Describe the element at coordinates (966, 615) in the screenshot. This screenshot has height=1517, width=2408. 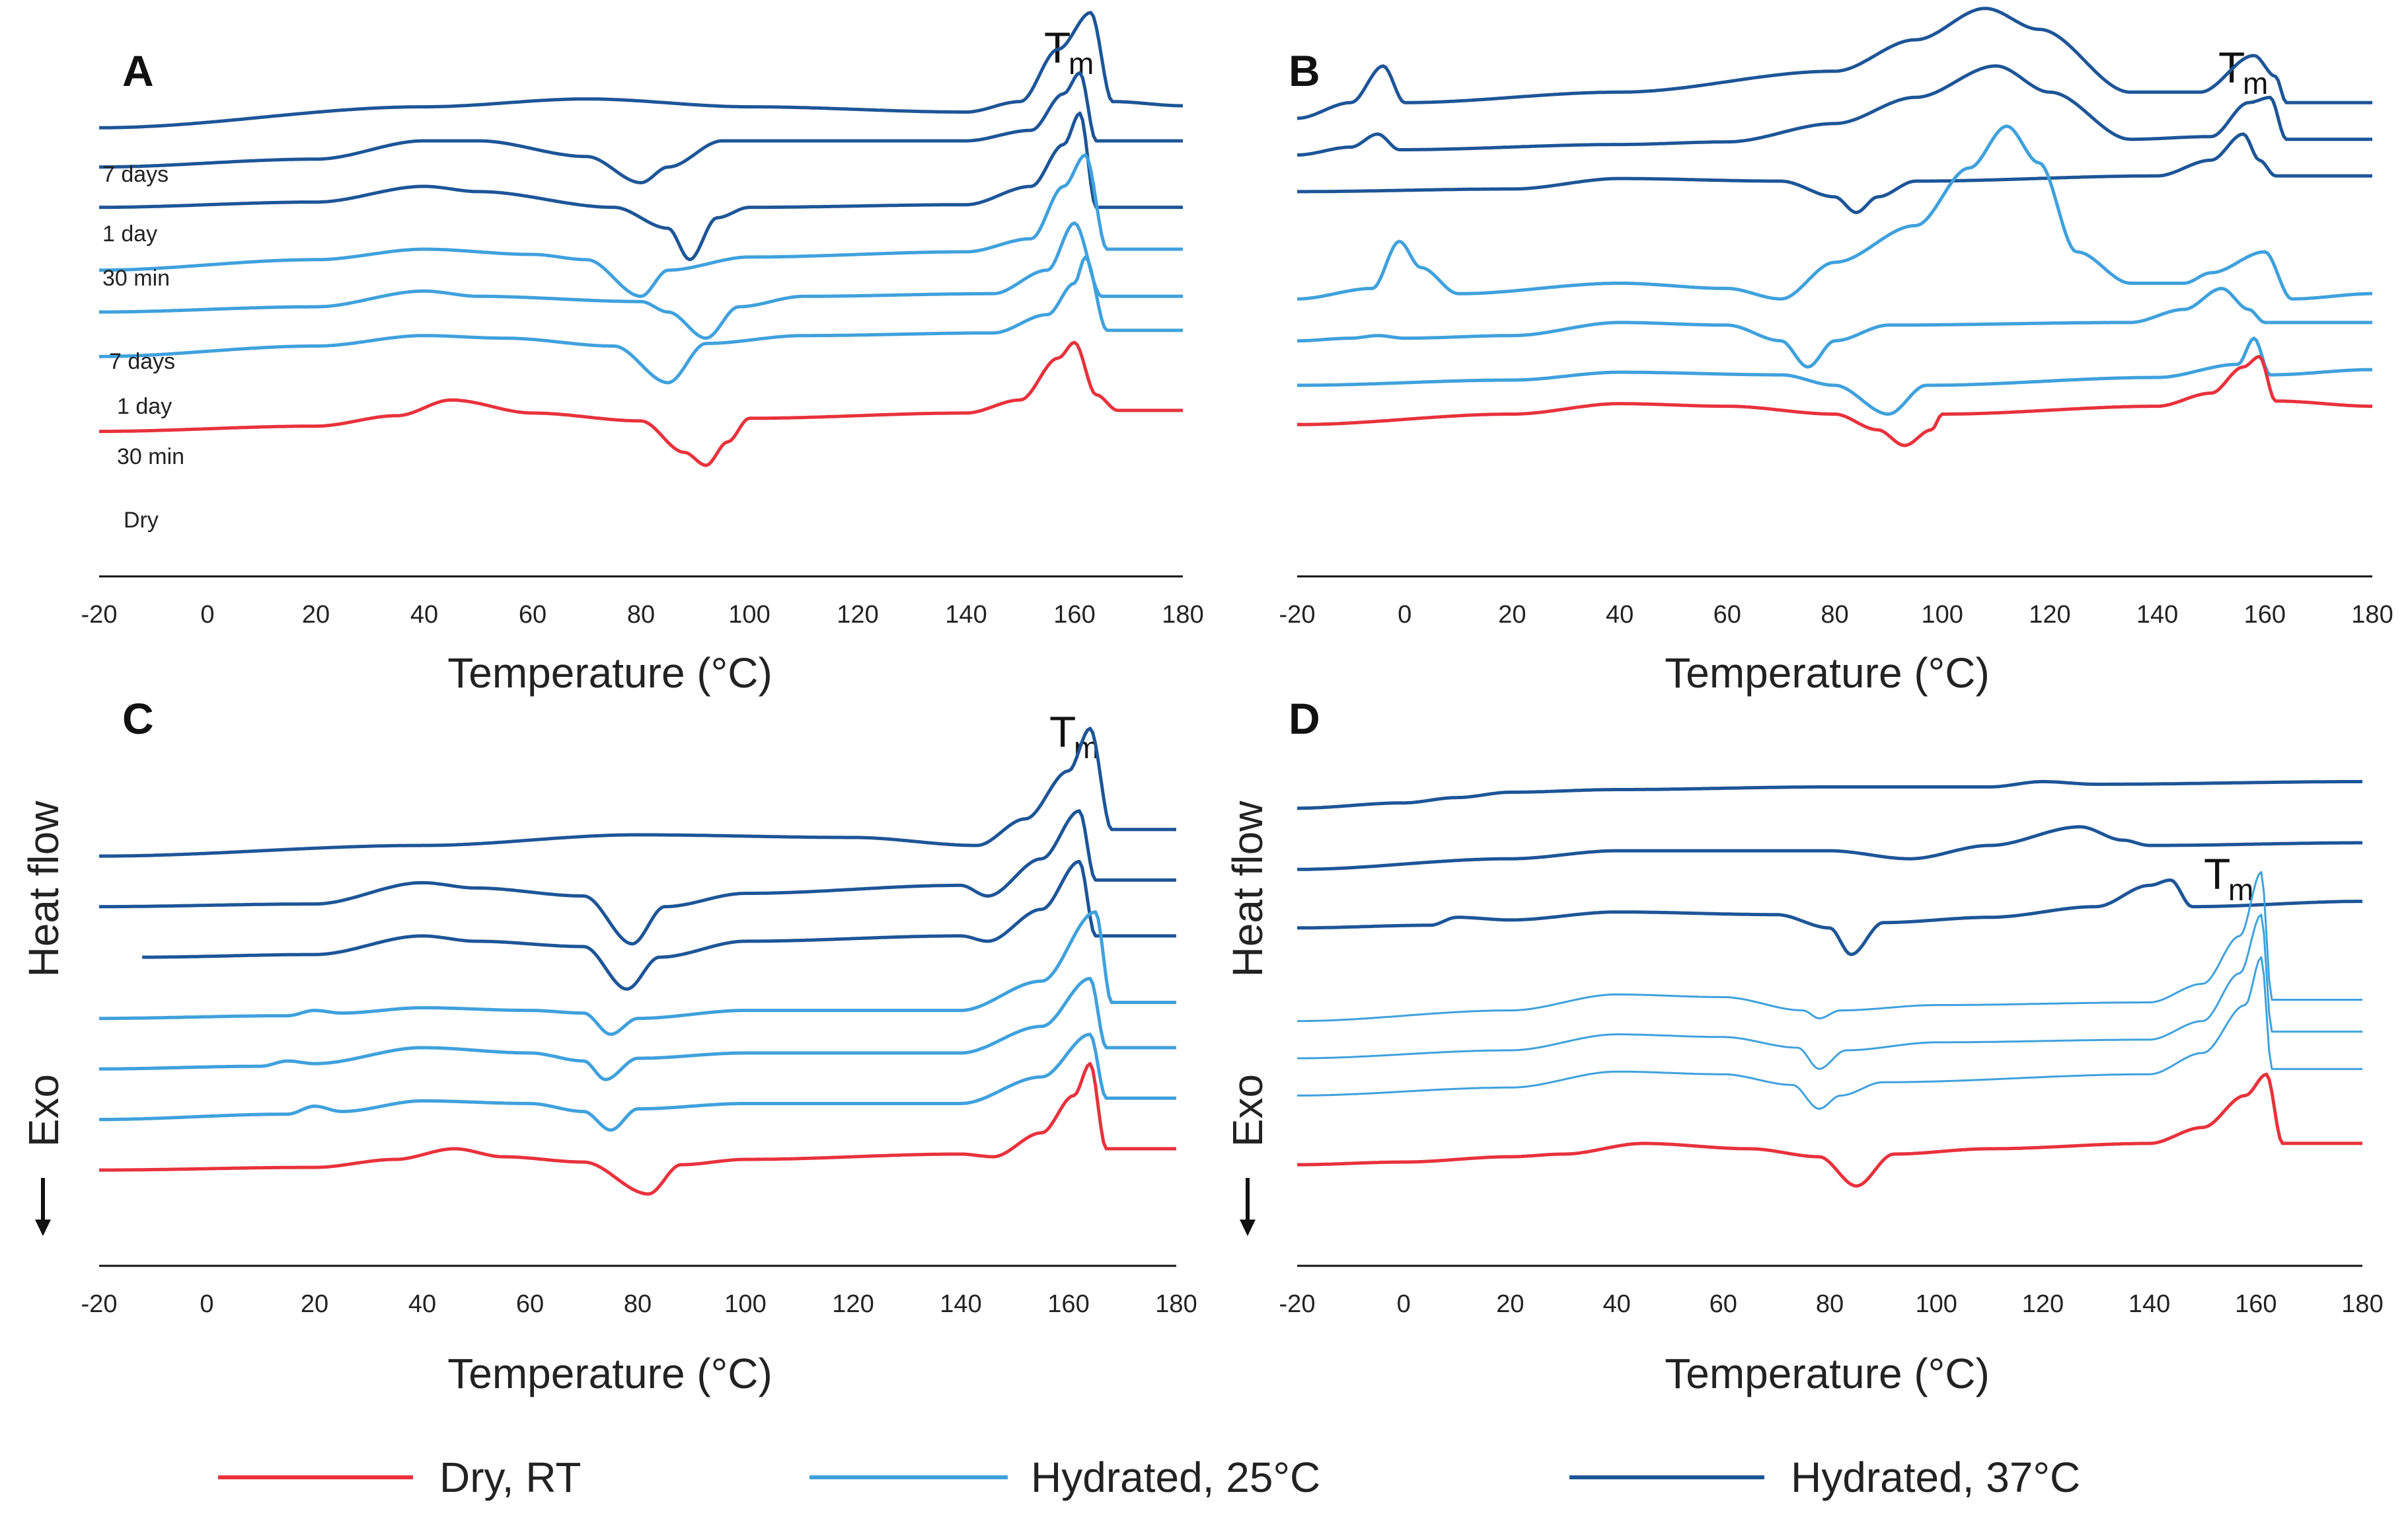
I see `panel-a-tick-label: 140` at that location.